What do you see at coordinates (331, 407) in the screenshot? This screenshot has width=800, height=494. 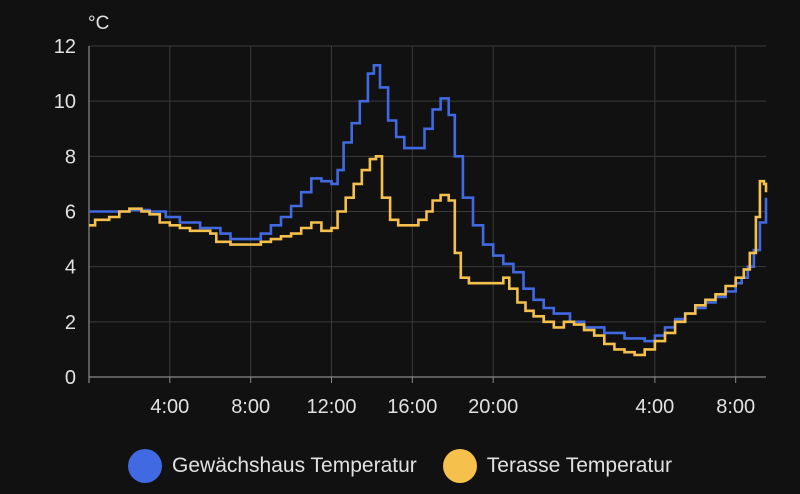 I see `x-tick-label: 12:00` at bounding box center [331, 407].